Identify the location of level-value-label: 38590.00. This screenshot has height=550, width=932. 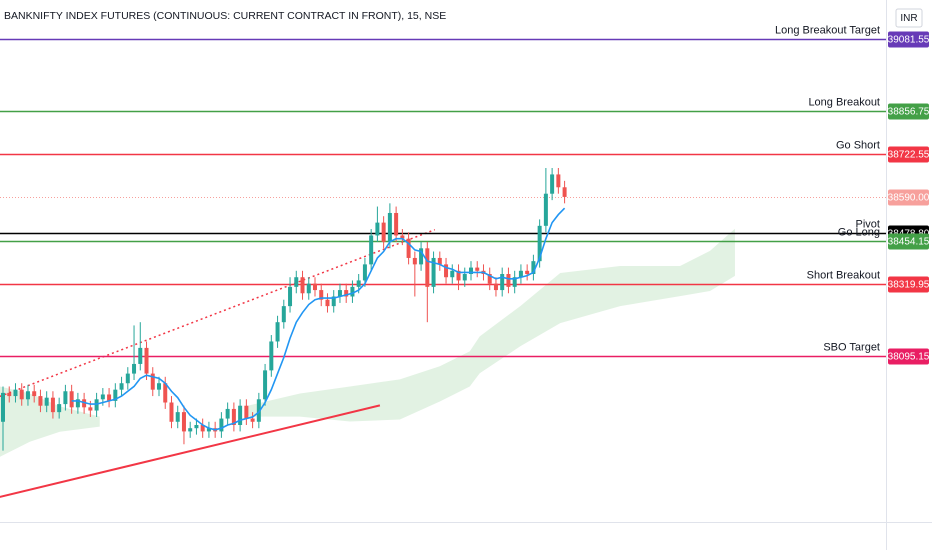
(909, 198).